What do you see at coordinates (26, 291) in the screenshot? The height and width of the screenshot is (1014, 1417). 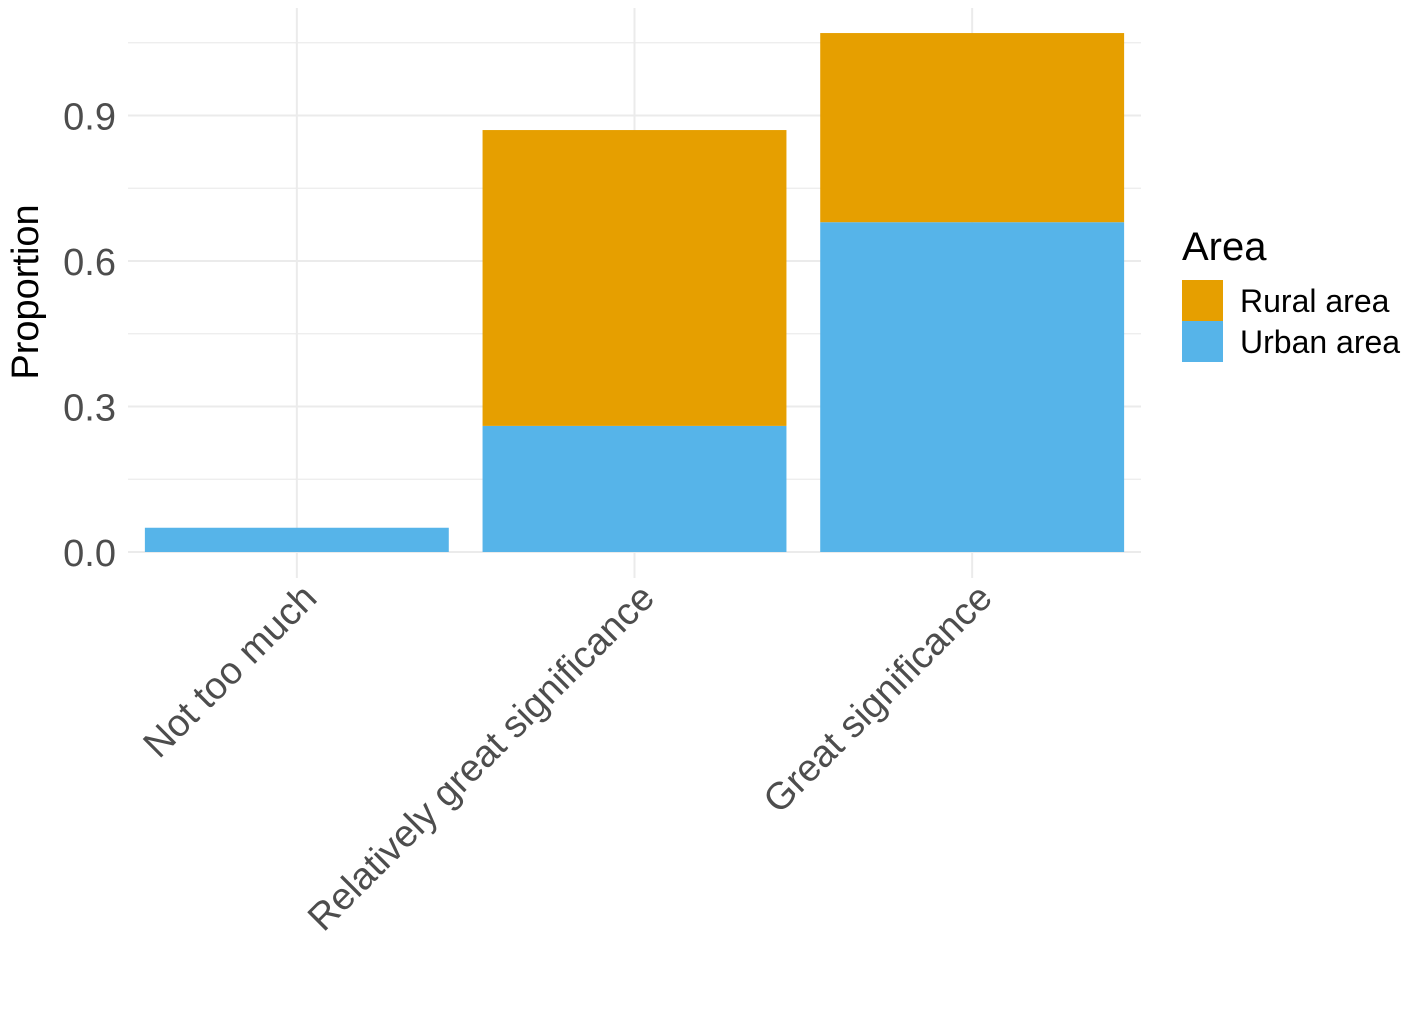 I see `y-axis-title: Proportion` at bounding box center [26, 291].